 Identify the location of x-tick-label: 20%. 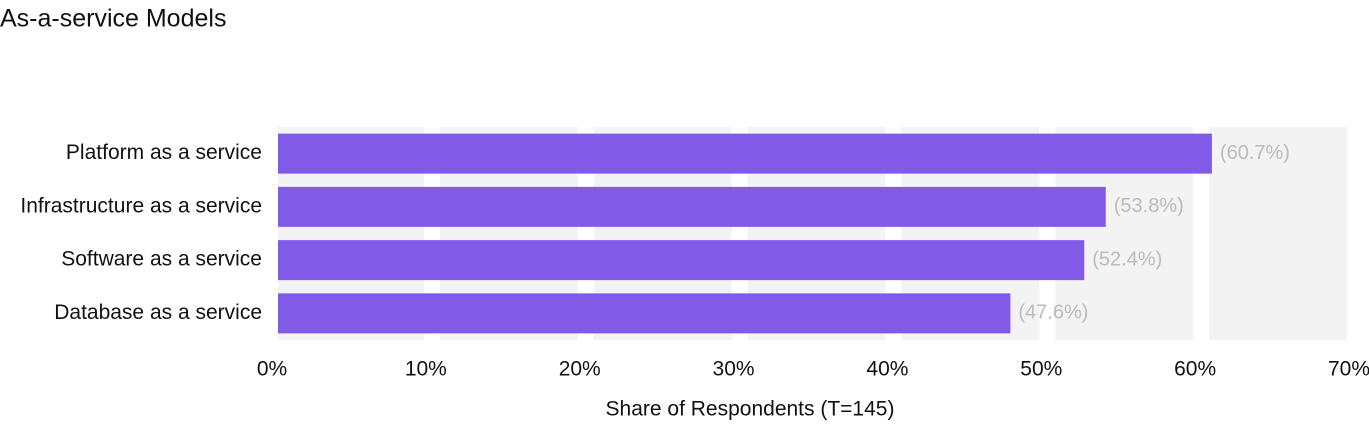
(580, 369).